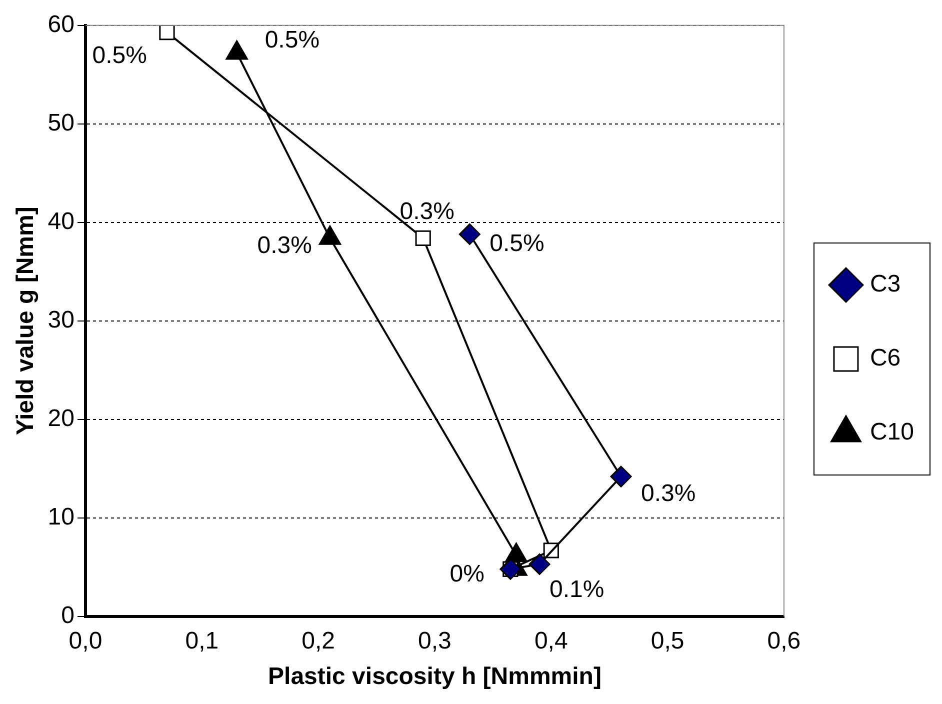 This screenshot has width=942, height=704. What do you see at coordinates (467, 574) in the screenshot?
I see `annotation: 0%` at bounding box center [467, 574].